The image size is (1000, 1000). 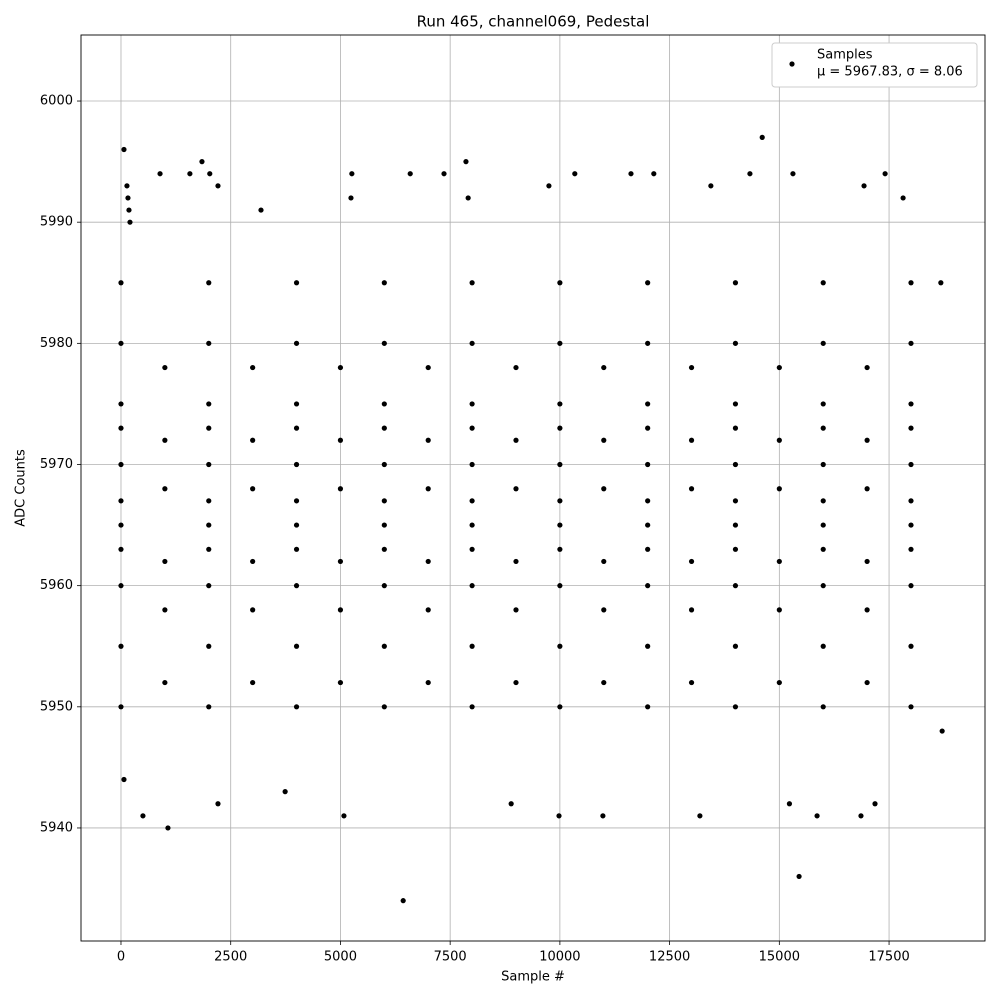 I want to click on legend-box, so click(x=874, y=65).